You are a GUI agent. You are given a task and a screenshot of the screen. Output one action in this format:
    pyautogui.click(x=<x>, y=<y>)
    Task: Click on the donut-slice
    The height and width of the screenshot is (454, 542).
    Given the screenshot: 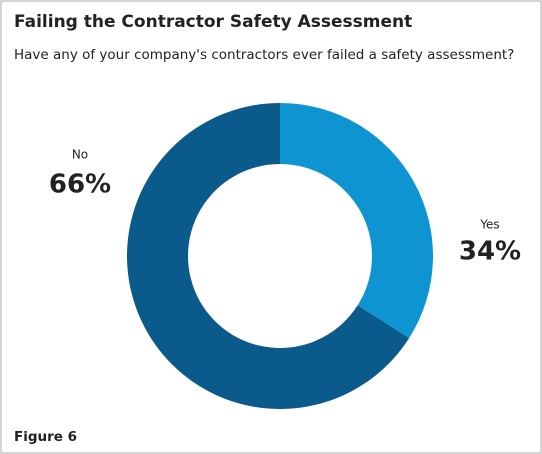 What is the action you would take?
    pyautogui.click(x=356, y=220)
    